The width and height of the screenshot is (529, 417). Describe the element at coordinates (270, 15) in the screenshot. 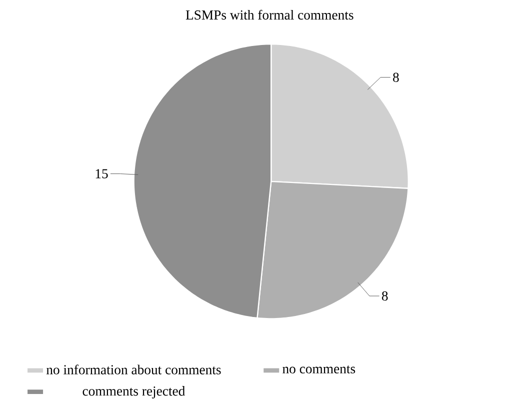

I see `chart-title: LSMPs with formal comments` at that location.